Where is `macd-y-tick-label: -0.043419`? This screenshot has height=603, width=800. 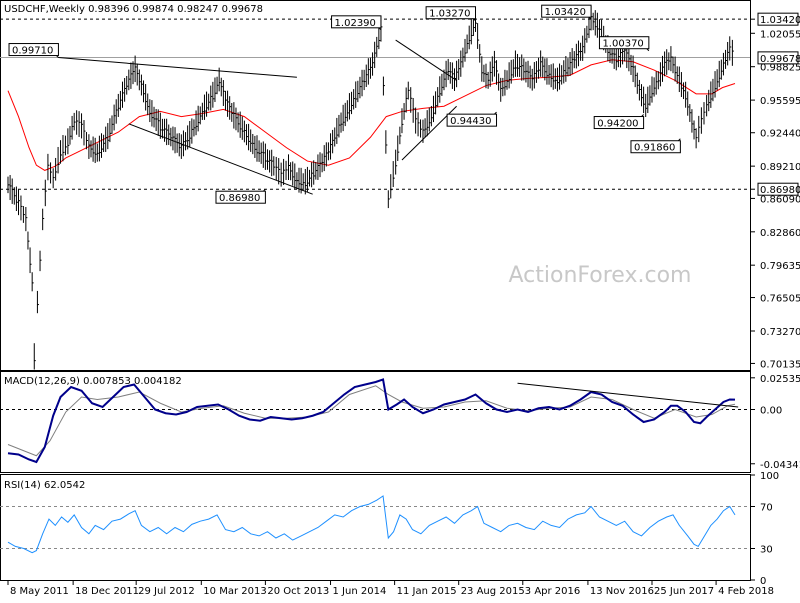 macd-y-tick-label: -0.043419 is located at coordinates (780, 465).